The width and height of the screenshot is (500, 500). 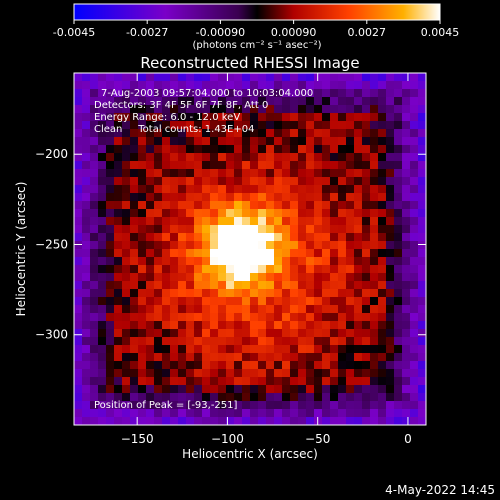 What do you see at coordinates (51, 154) in the screenshot?
I see `y-tick-label: −200` at bounding box center [51, 154].